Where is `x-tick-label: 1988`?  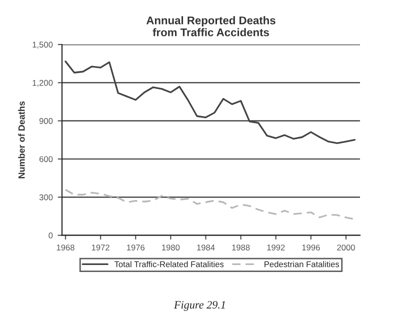
x-tick-label: 1988 is located at coordinates (241, 247).